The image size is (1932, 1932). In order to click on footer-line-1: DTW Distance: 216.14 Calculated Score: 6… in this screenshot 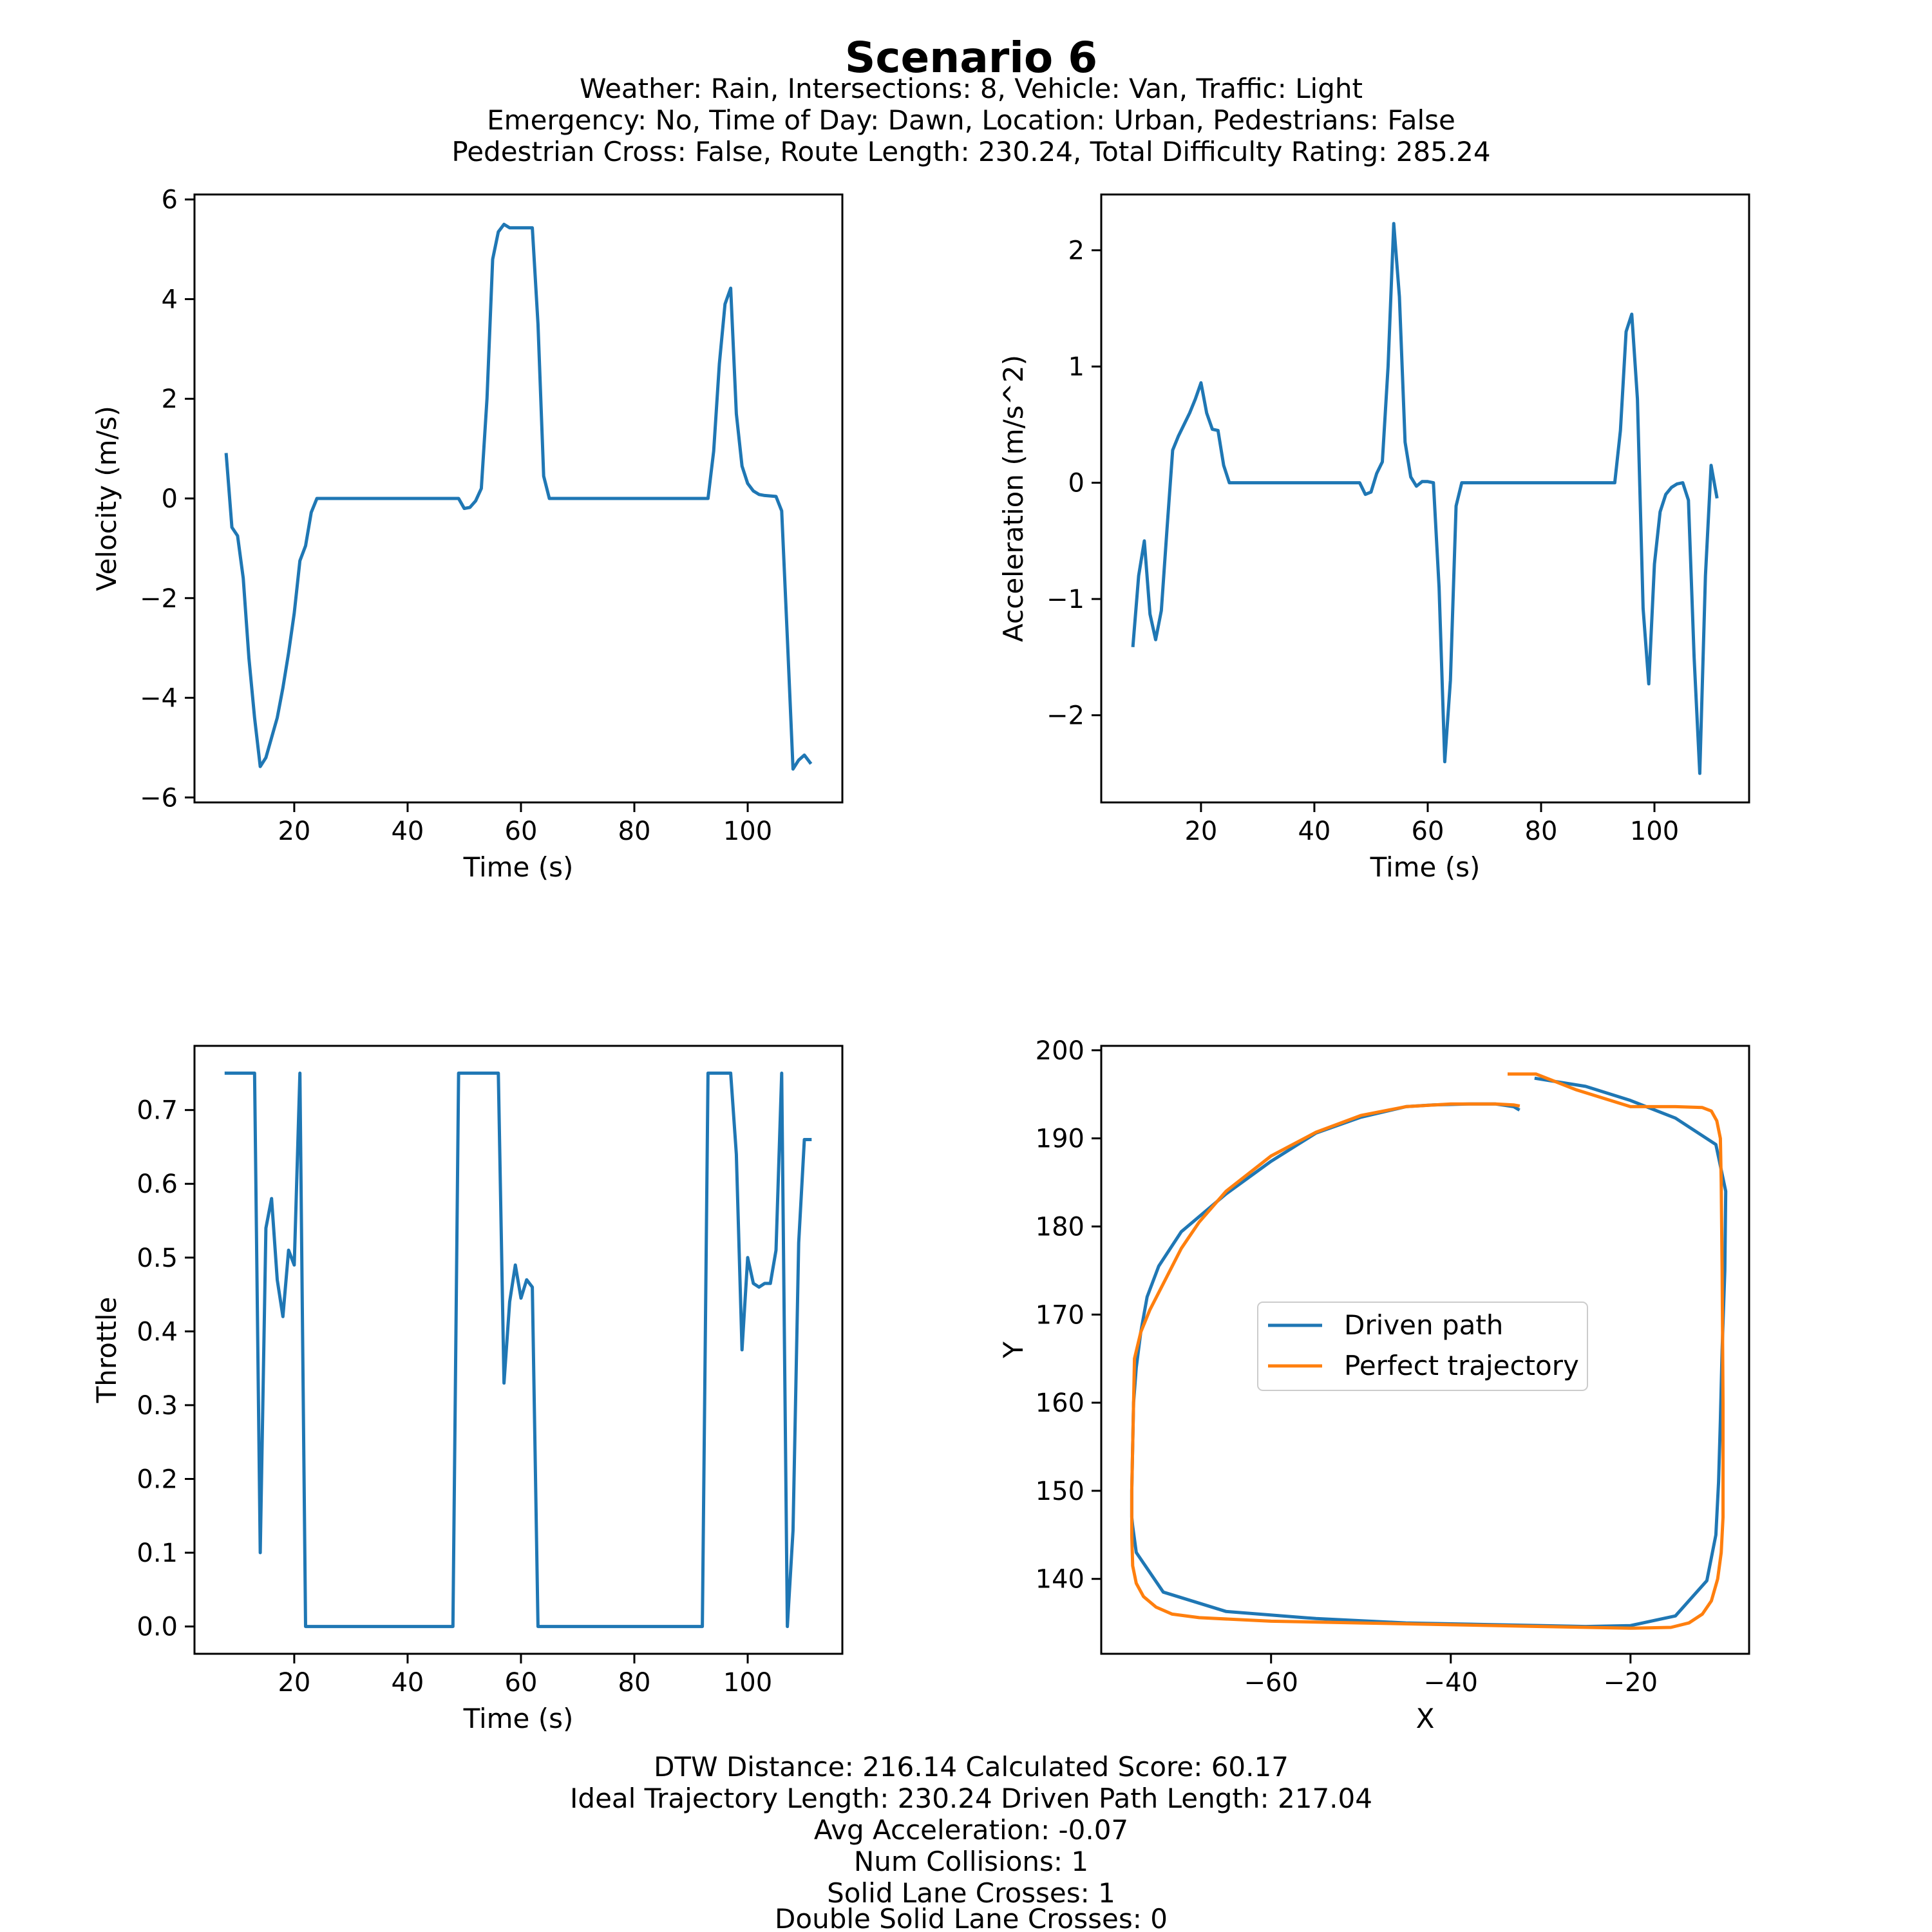, I will do `click(972, 1767)`.